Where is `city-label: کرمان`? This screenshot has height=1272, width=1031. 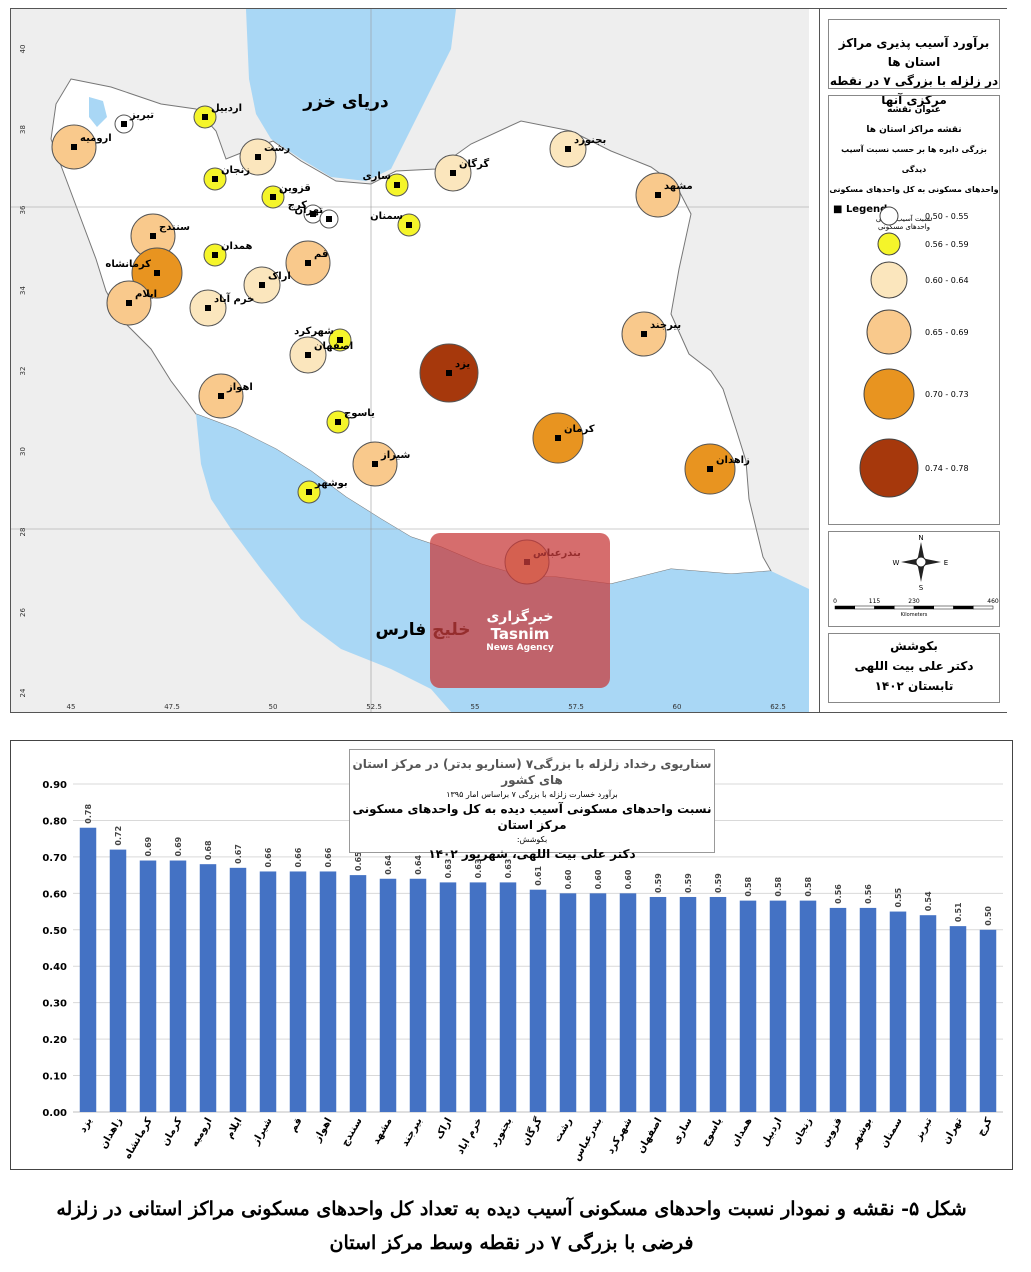
city-label: کرمان is located at coordinates (579, 429).